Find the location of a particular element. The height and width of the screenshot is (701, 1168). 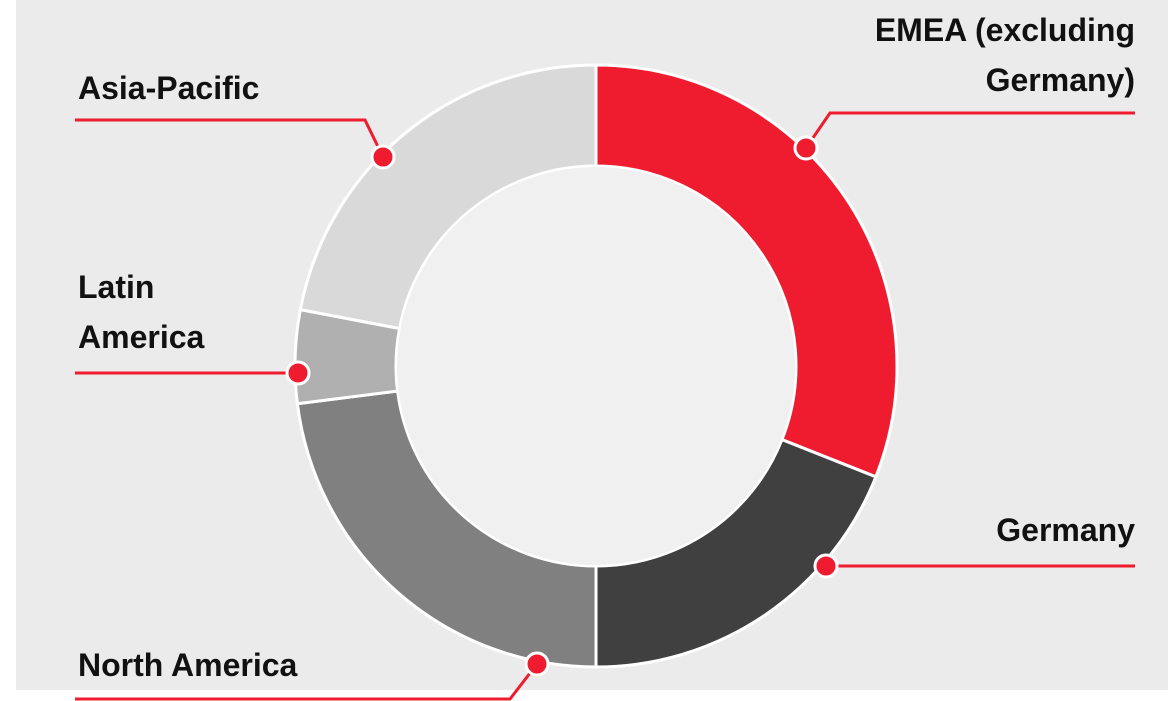

category-label: Germany is located at coordinates (1065, 530).